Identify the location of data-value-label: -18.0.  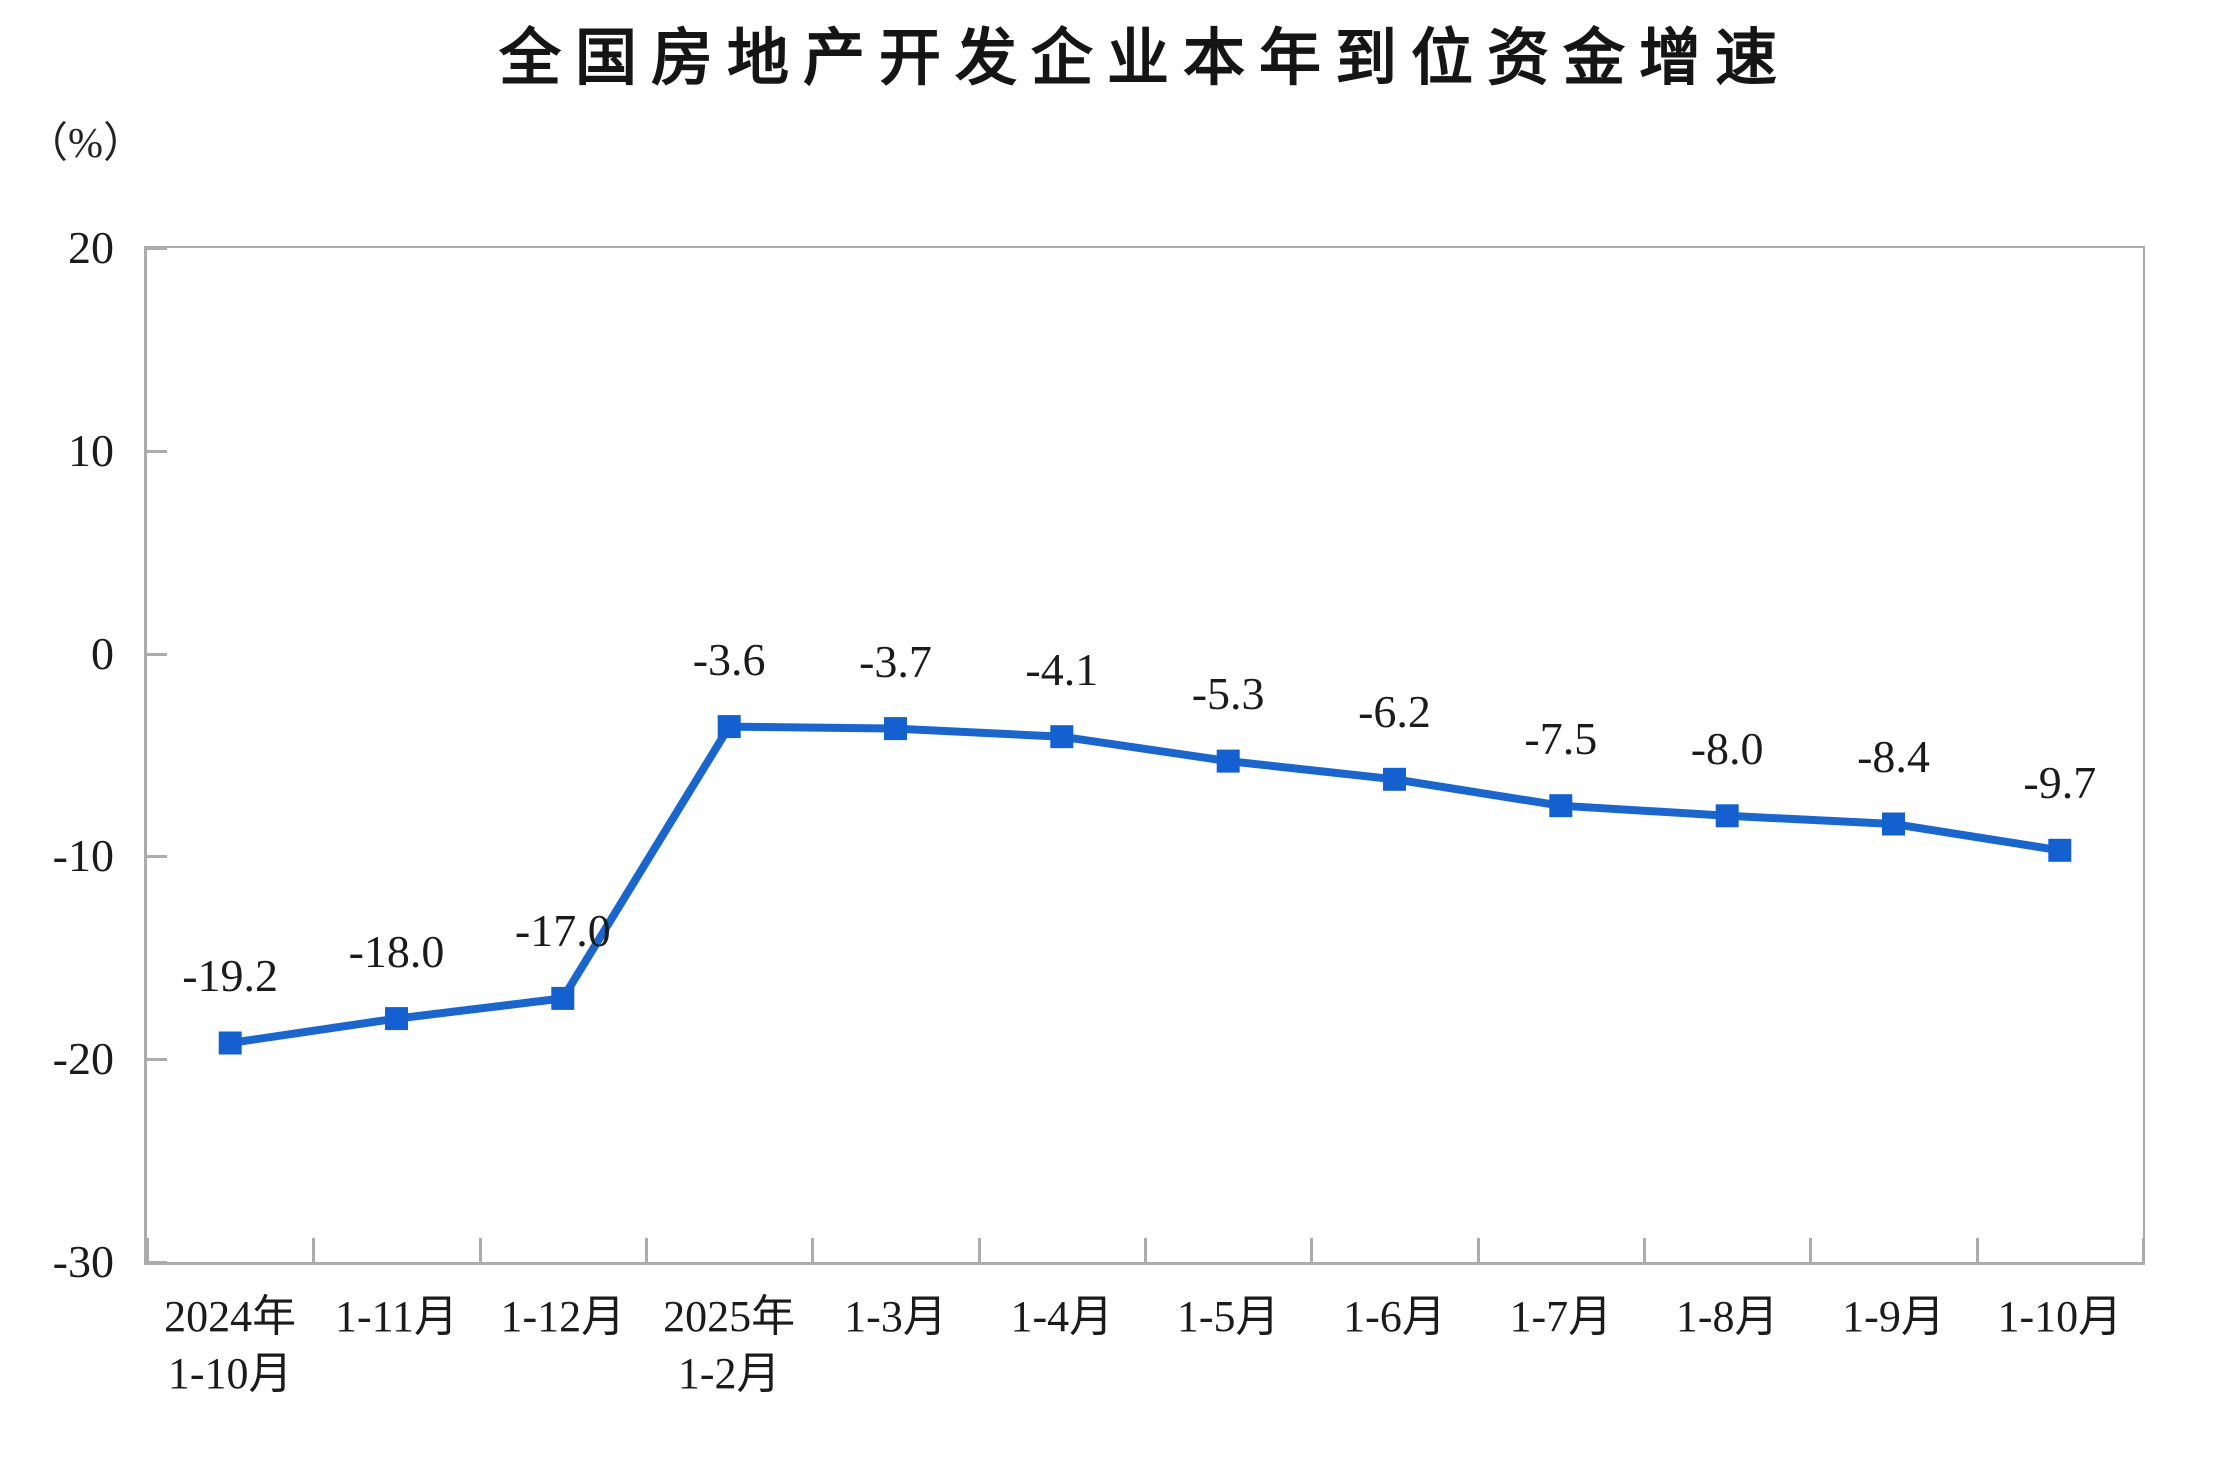
(396, 951).